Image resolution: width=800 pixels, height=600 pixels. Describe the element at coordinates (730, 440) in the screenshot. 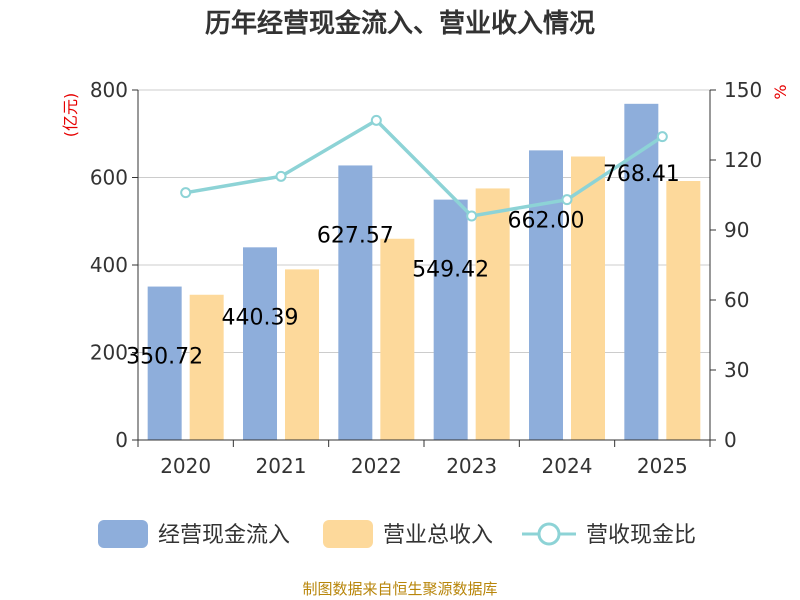

I see `right-tick-label: 0` at that location.